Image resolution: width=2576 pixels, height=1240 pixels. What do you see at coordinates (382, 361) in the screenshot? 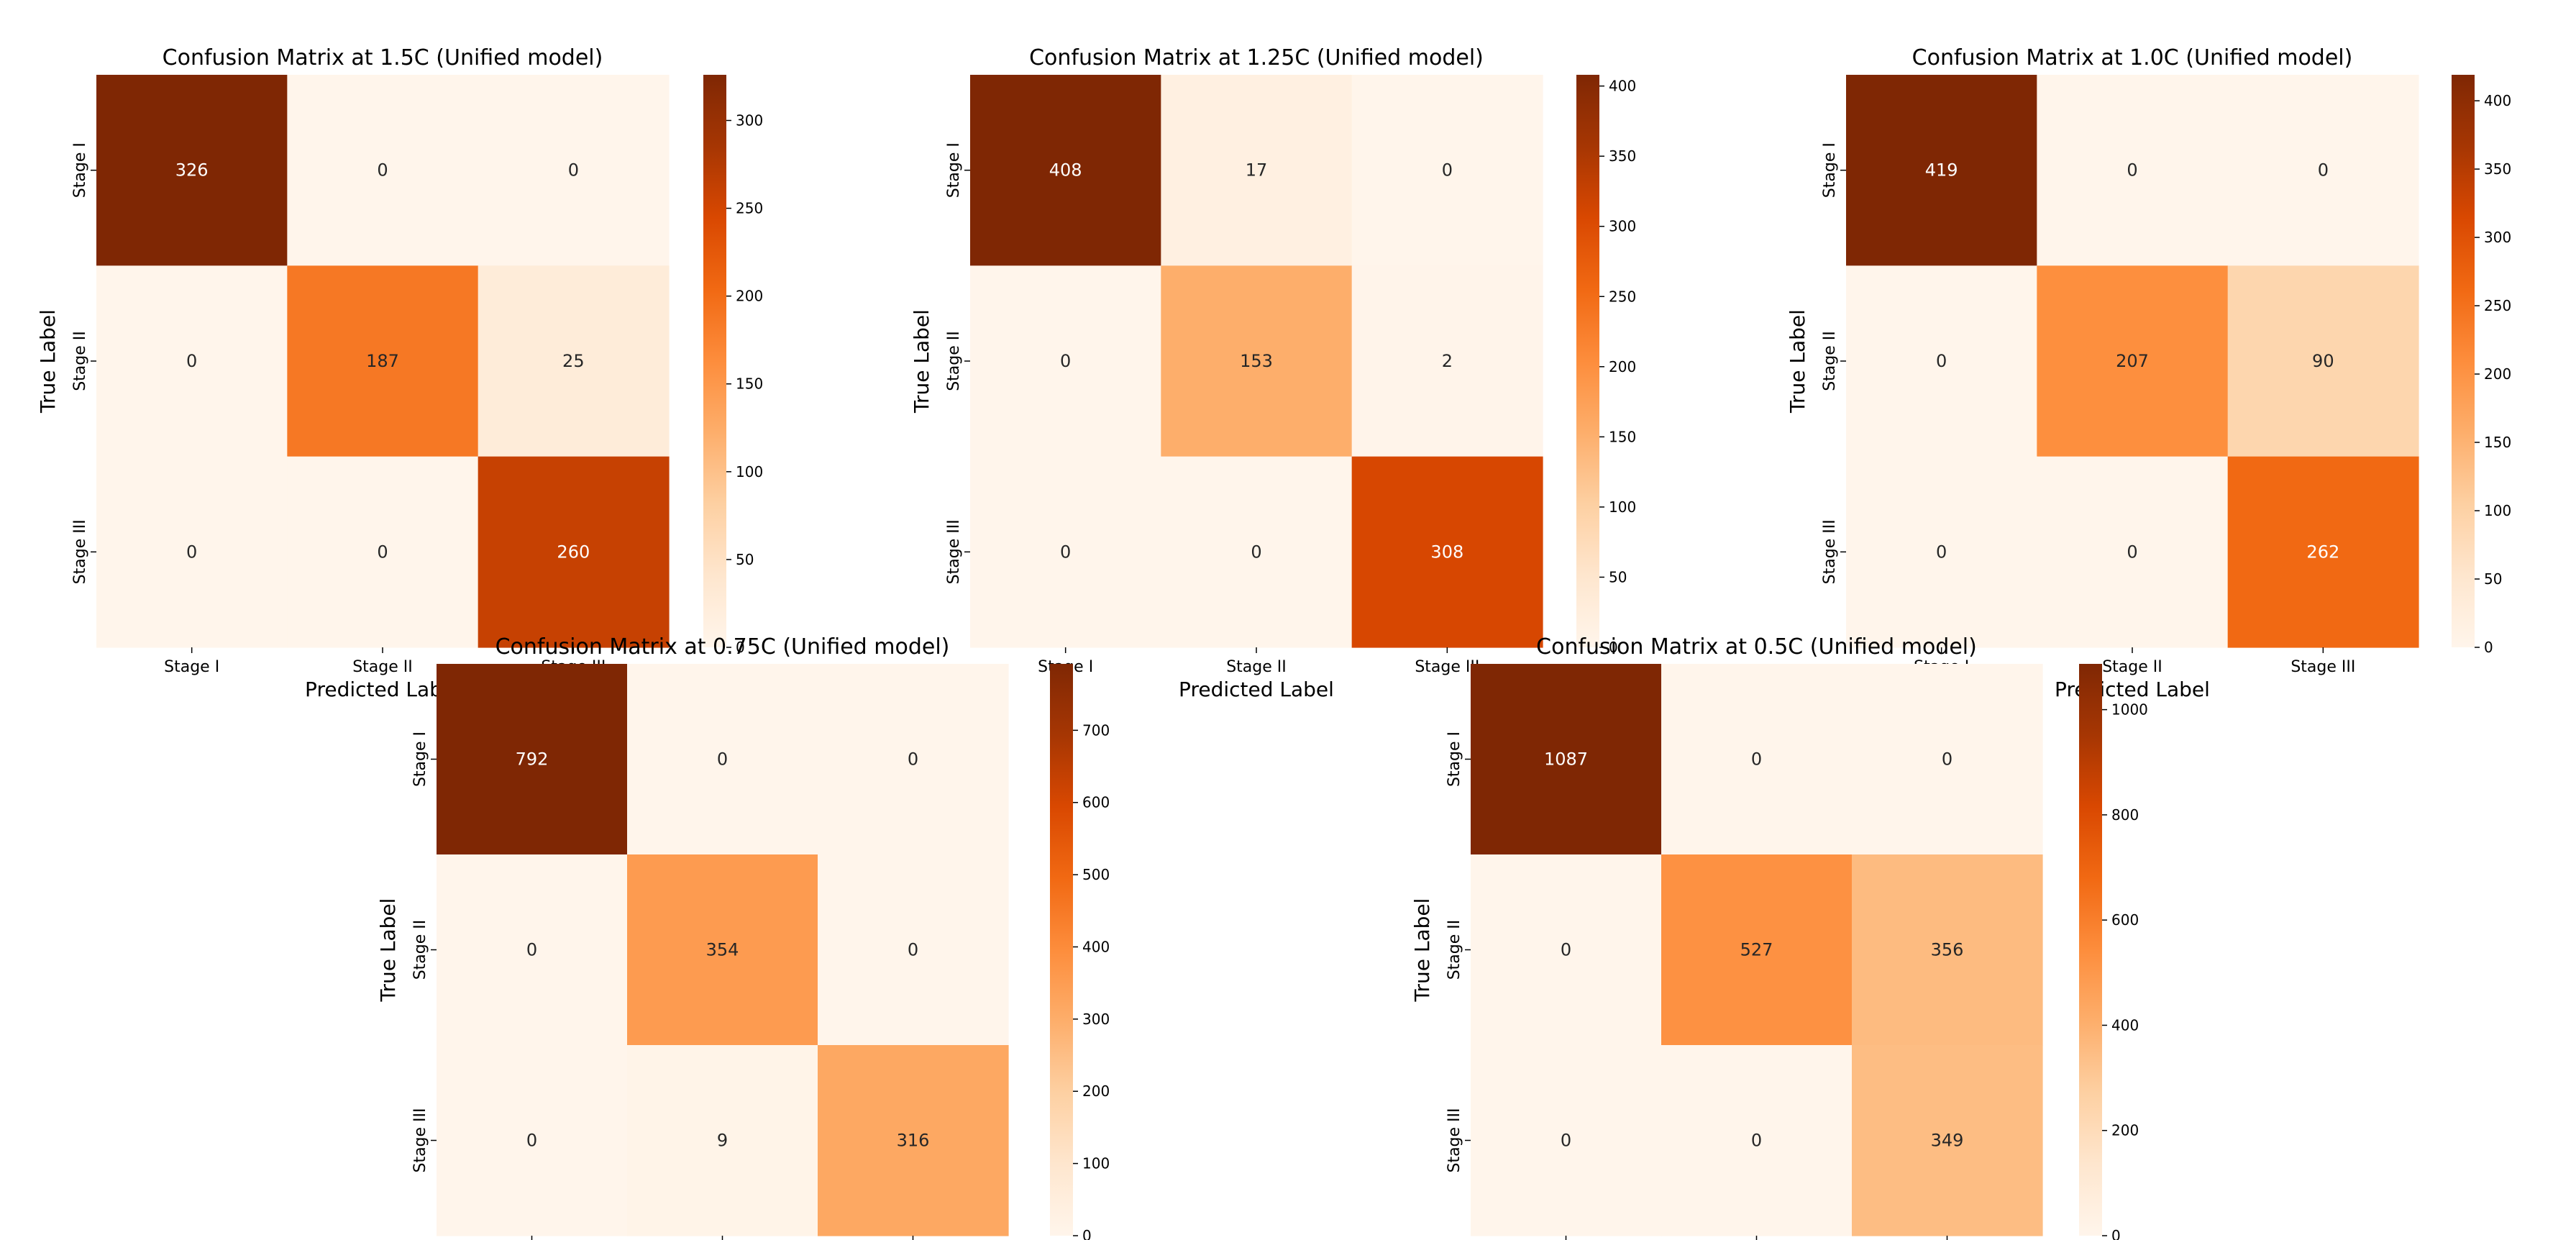
I see `cell-value-label: 187` at bounding box center [382, 361].